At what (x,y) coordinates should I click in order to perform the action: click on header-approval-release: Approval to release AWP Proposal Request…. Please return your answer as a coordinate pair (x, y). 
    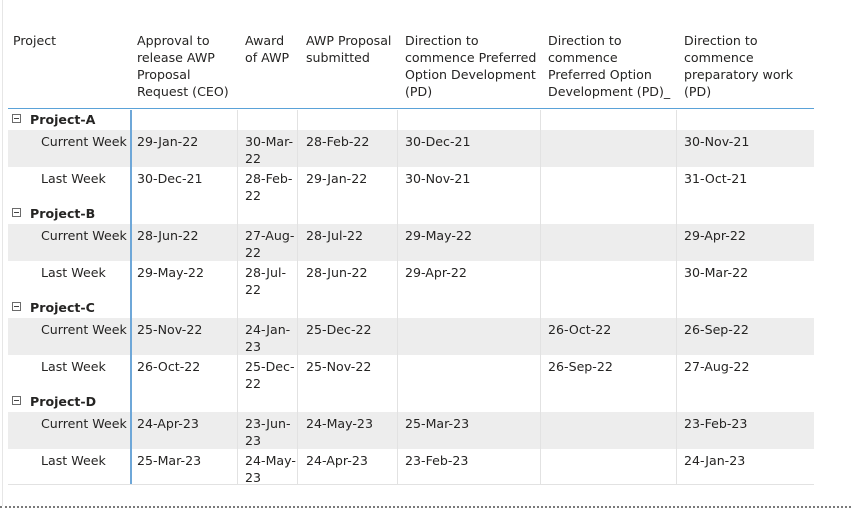
    Looking at the image, I should click on (183, 66).